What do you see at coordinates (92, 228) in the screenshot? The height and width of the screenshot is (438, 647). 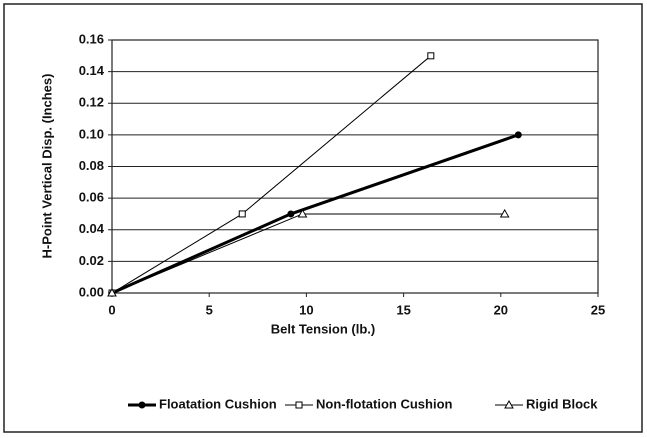 I see `y-tick-label: 0.04` at bounding box center [92, 228].